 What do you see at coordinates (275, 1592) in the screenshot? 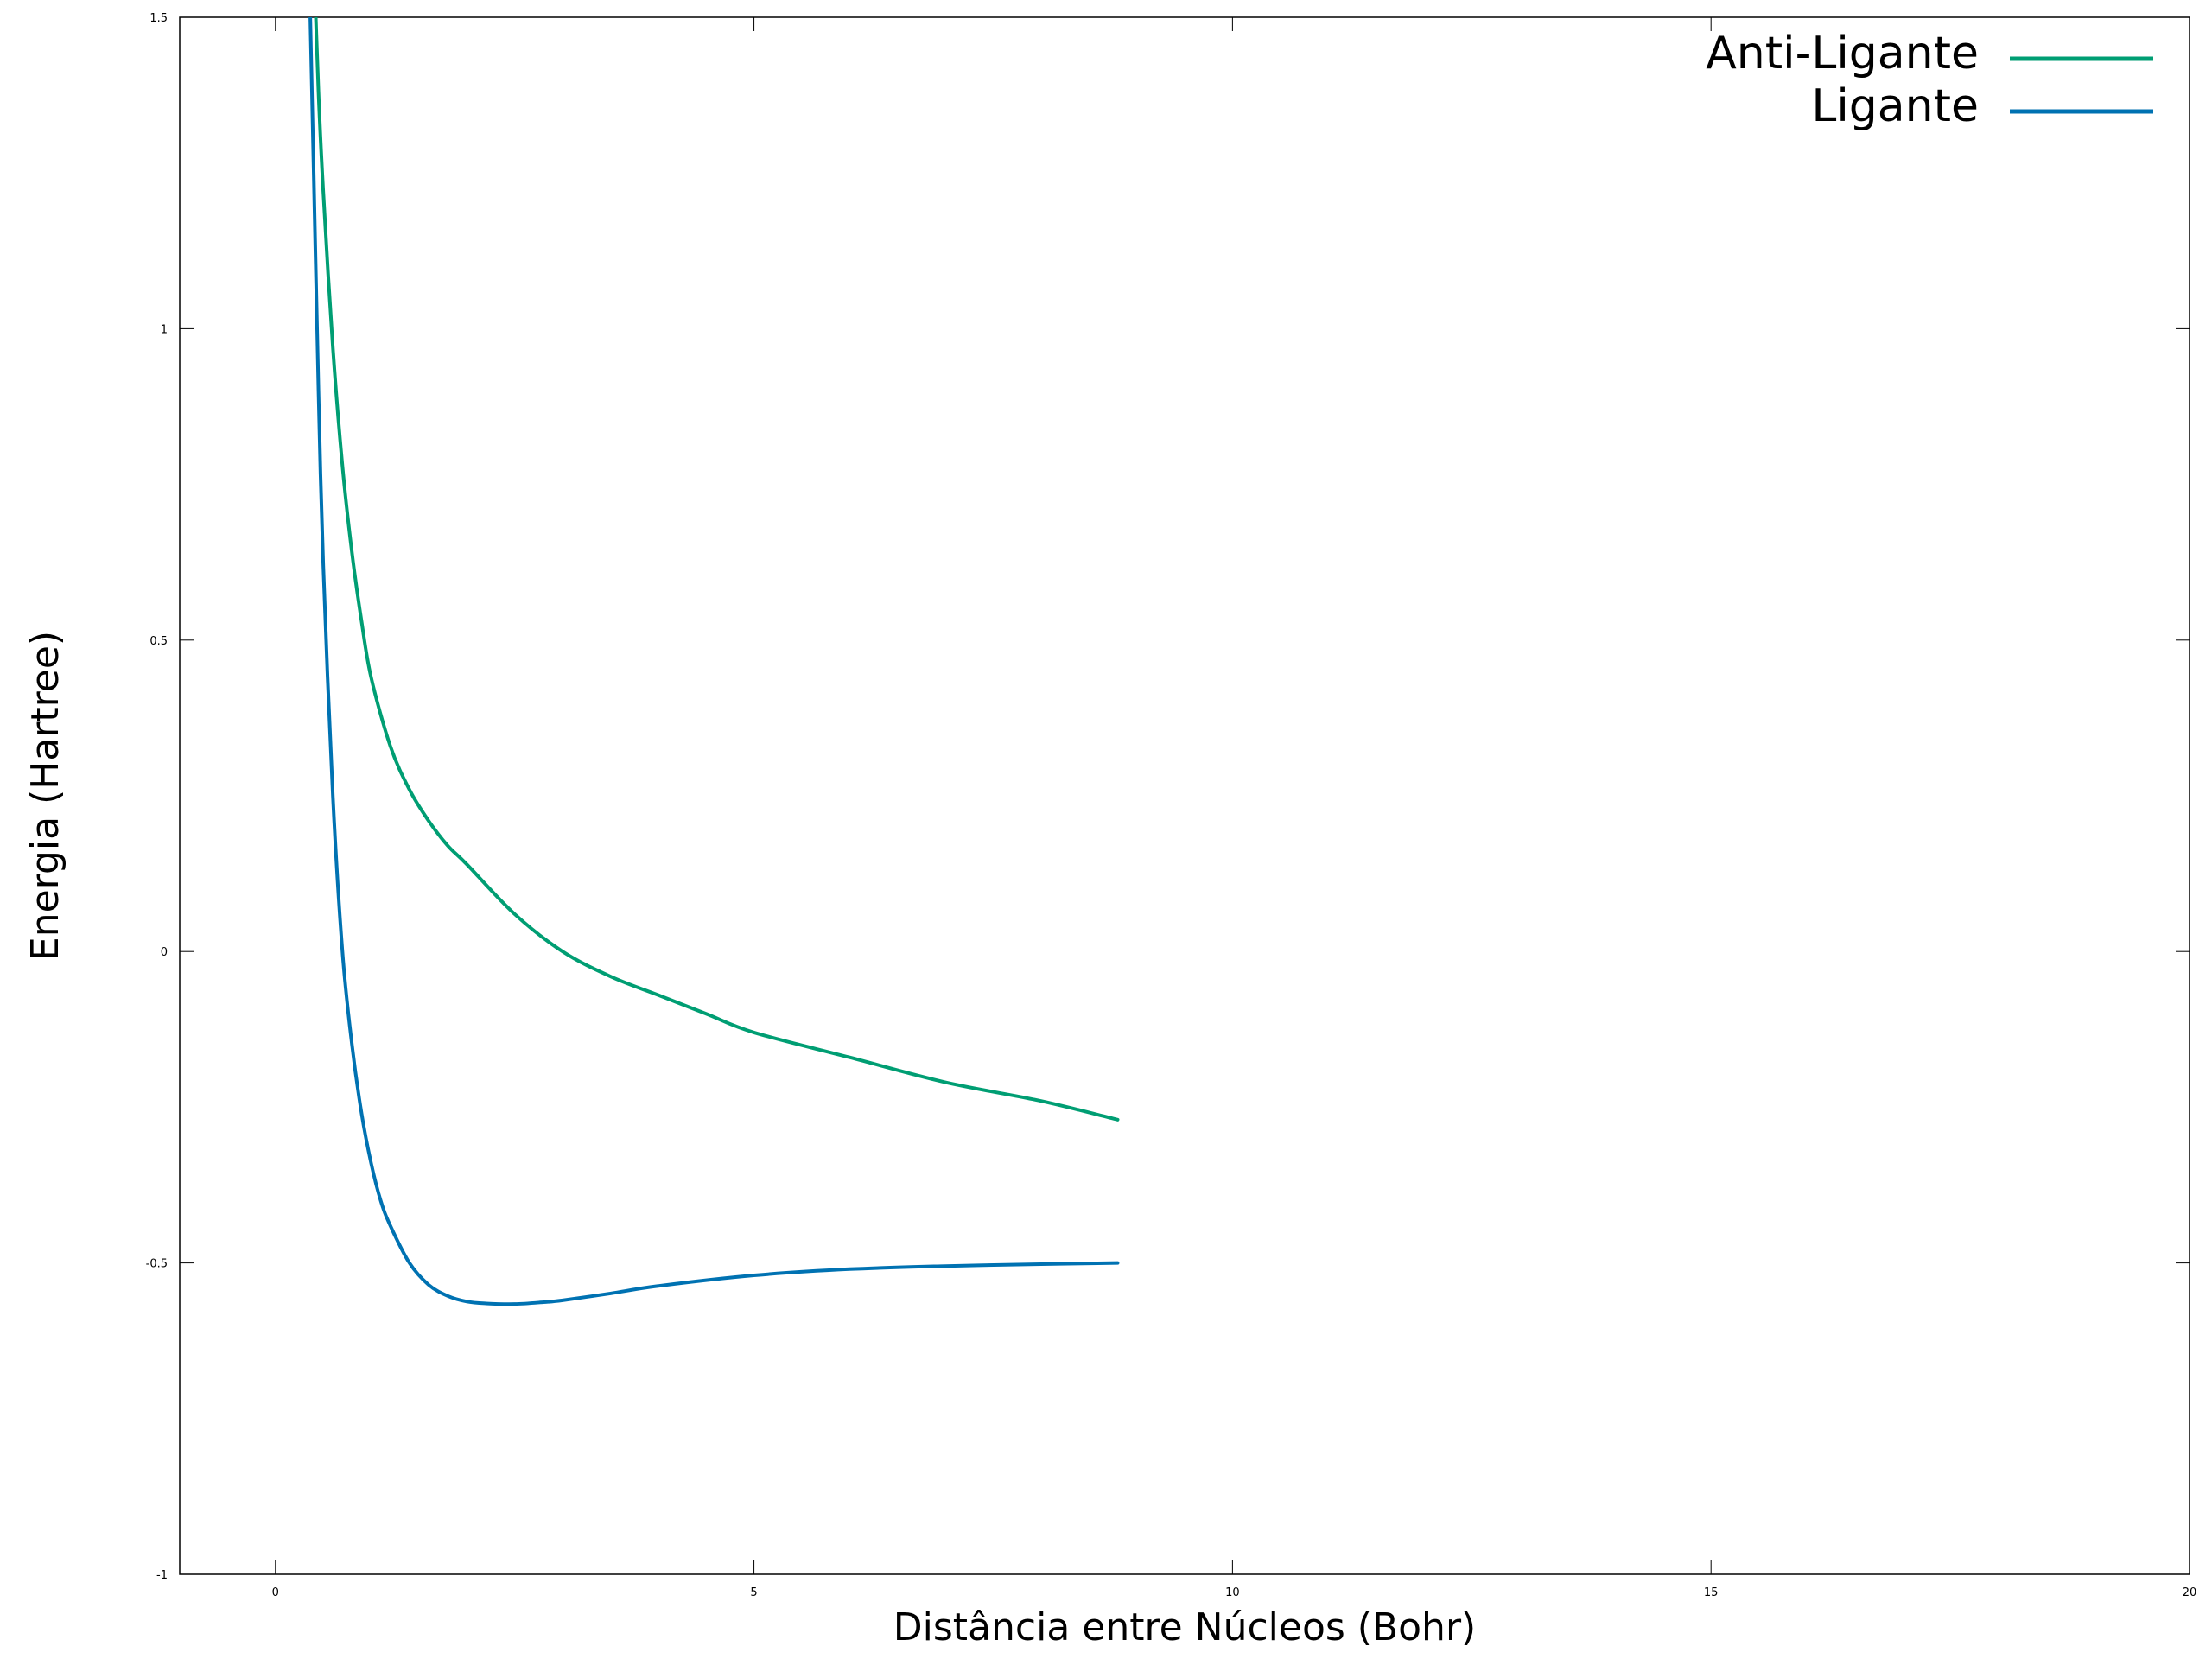
I see `x-tick-label: 0` at bounding box center [275, 1592].